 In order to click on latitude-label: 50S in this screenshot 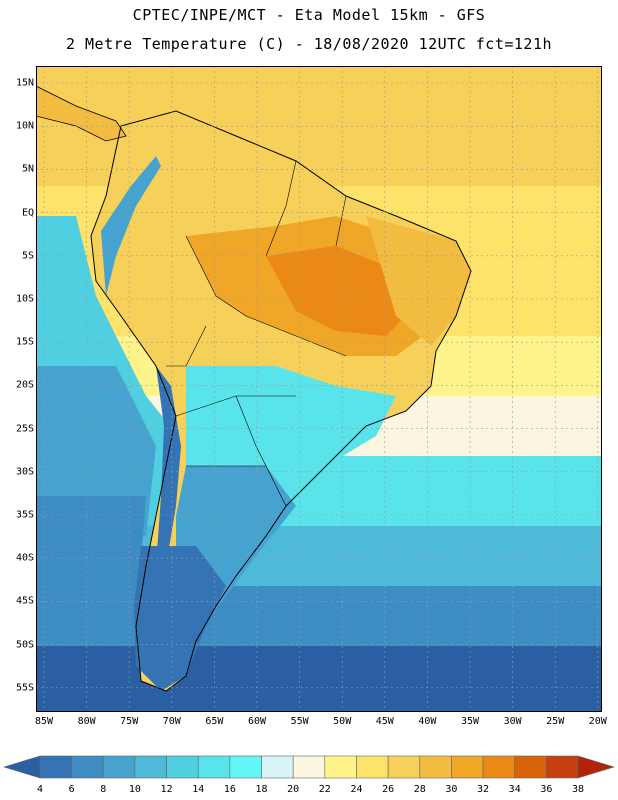, I will do `click(24, 645)`.